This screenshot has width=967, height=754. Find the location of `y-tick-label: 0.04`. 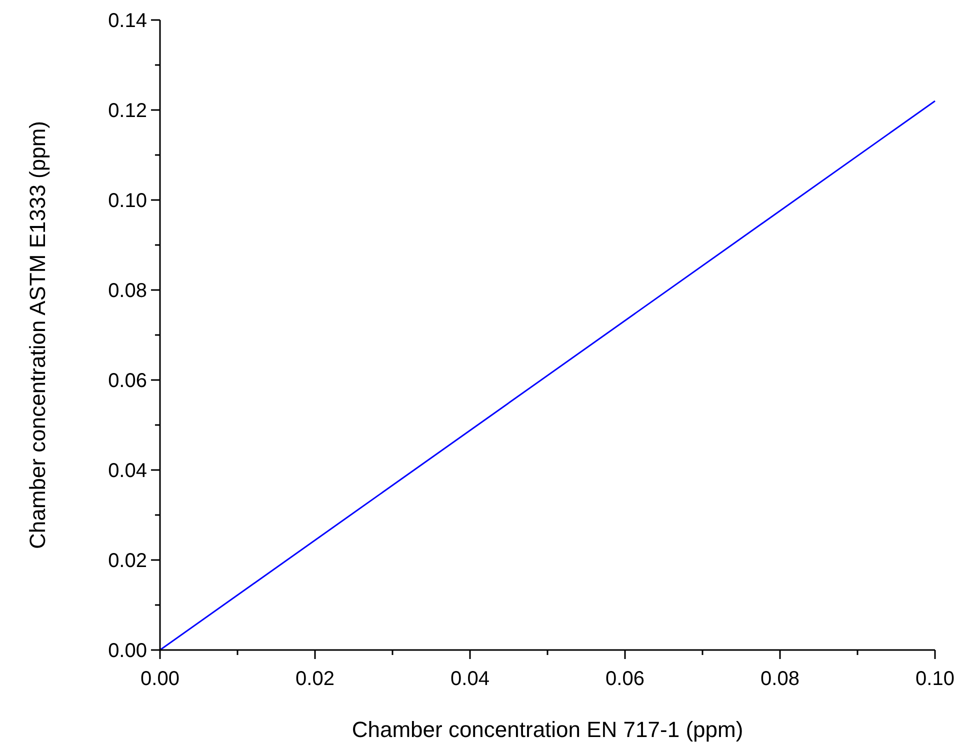

y-tick-label: 0.04 is located at coordinates (127, 471).